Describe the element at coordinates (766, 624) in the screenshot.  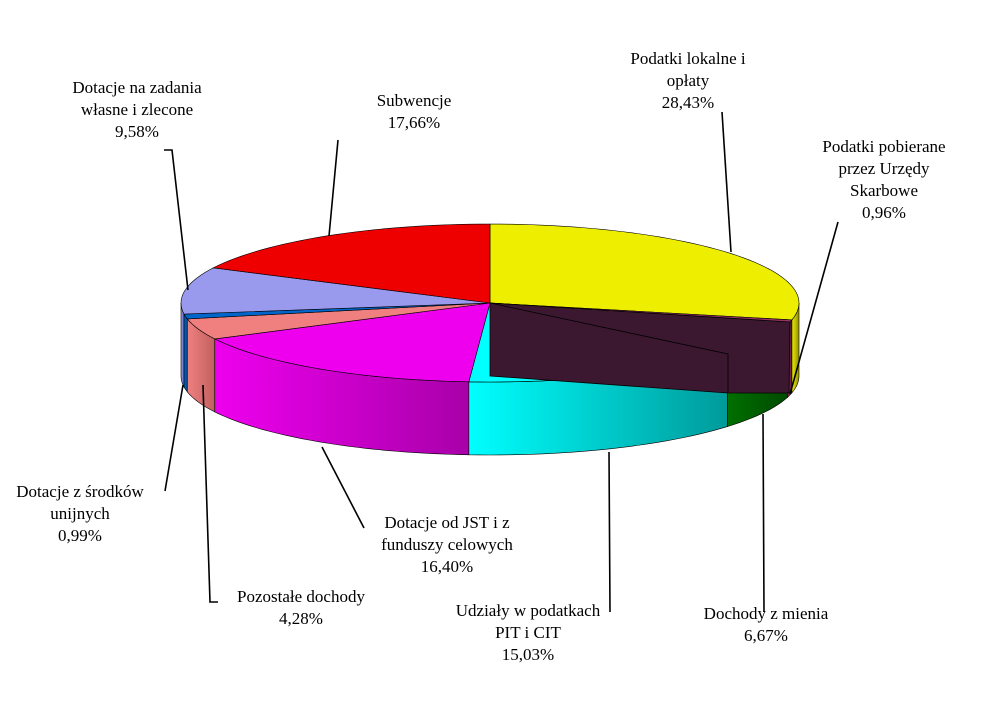
I see `slice-label-2: Dochody z mienia 6,67%` at that location.